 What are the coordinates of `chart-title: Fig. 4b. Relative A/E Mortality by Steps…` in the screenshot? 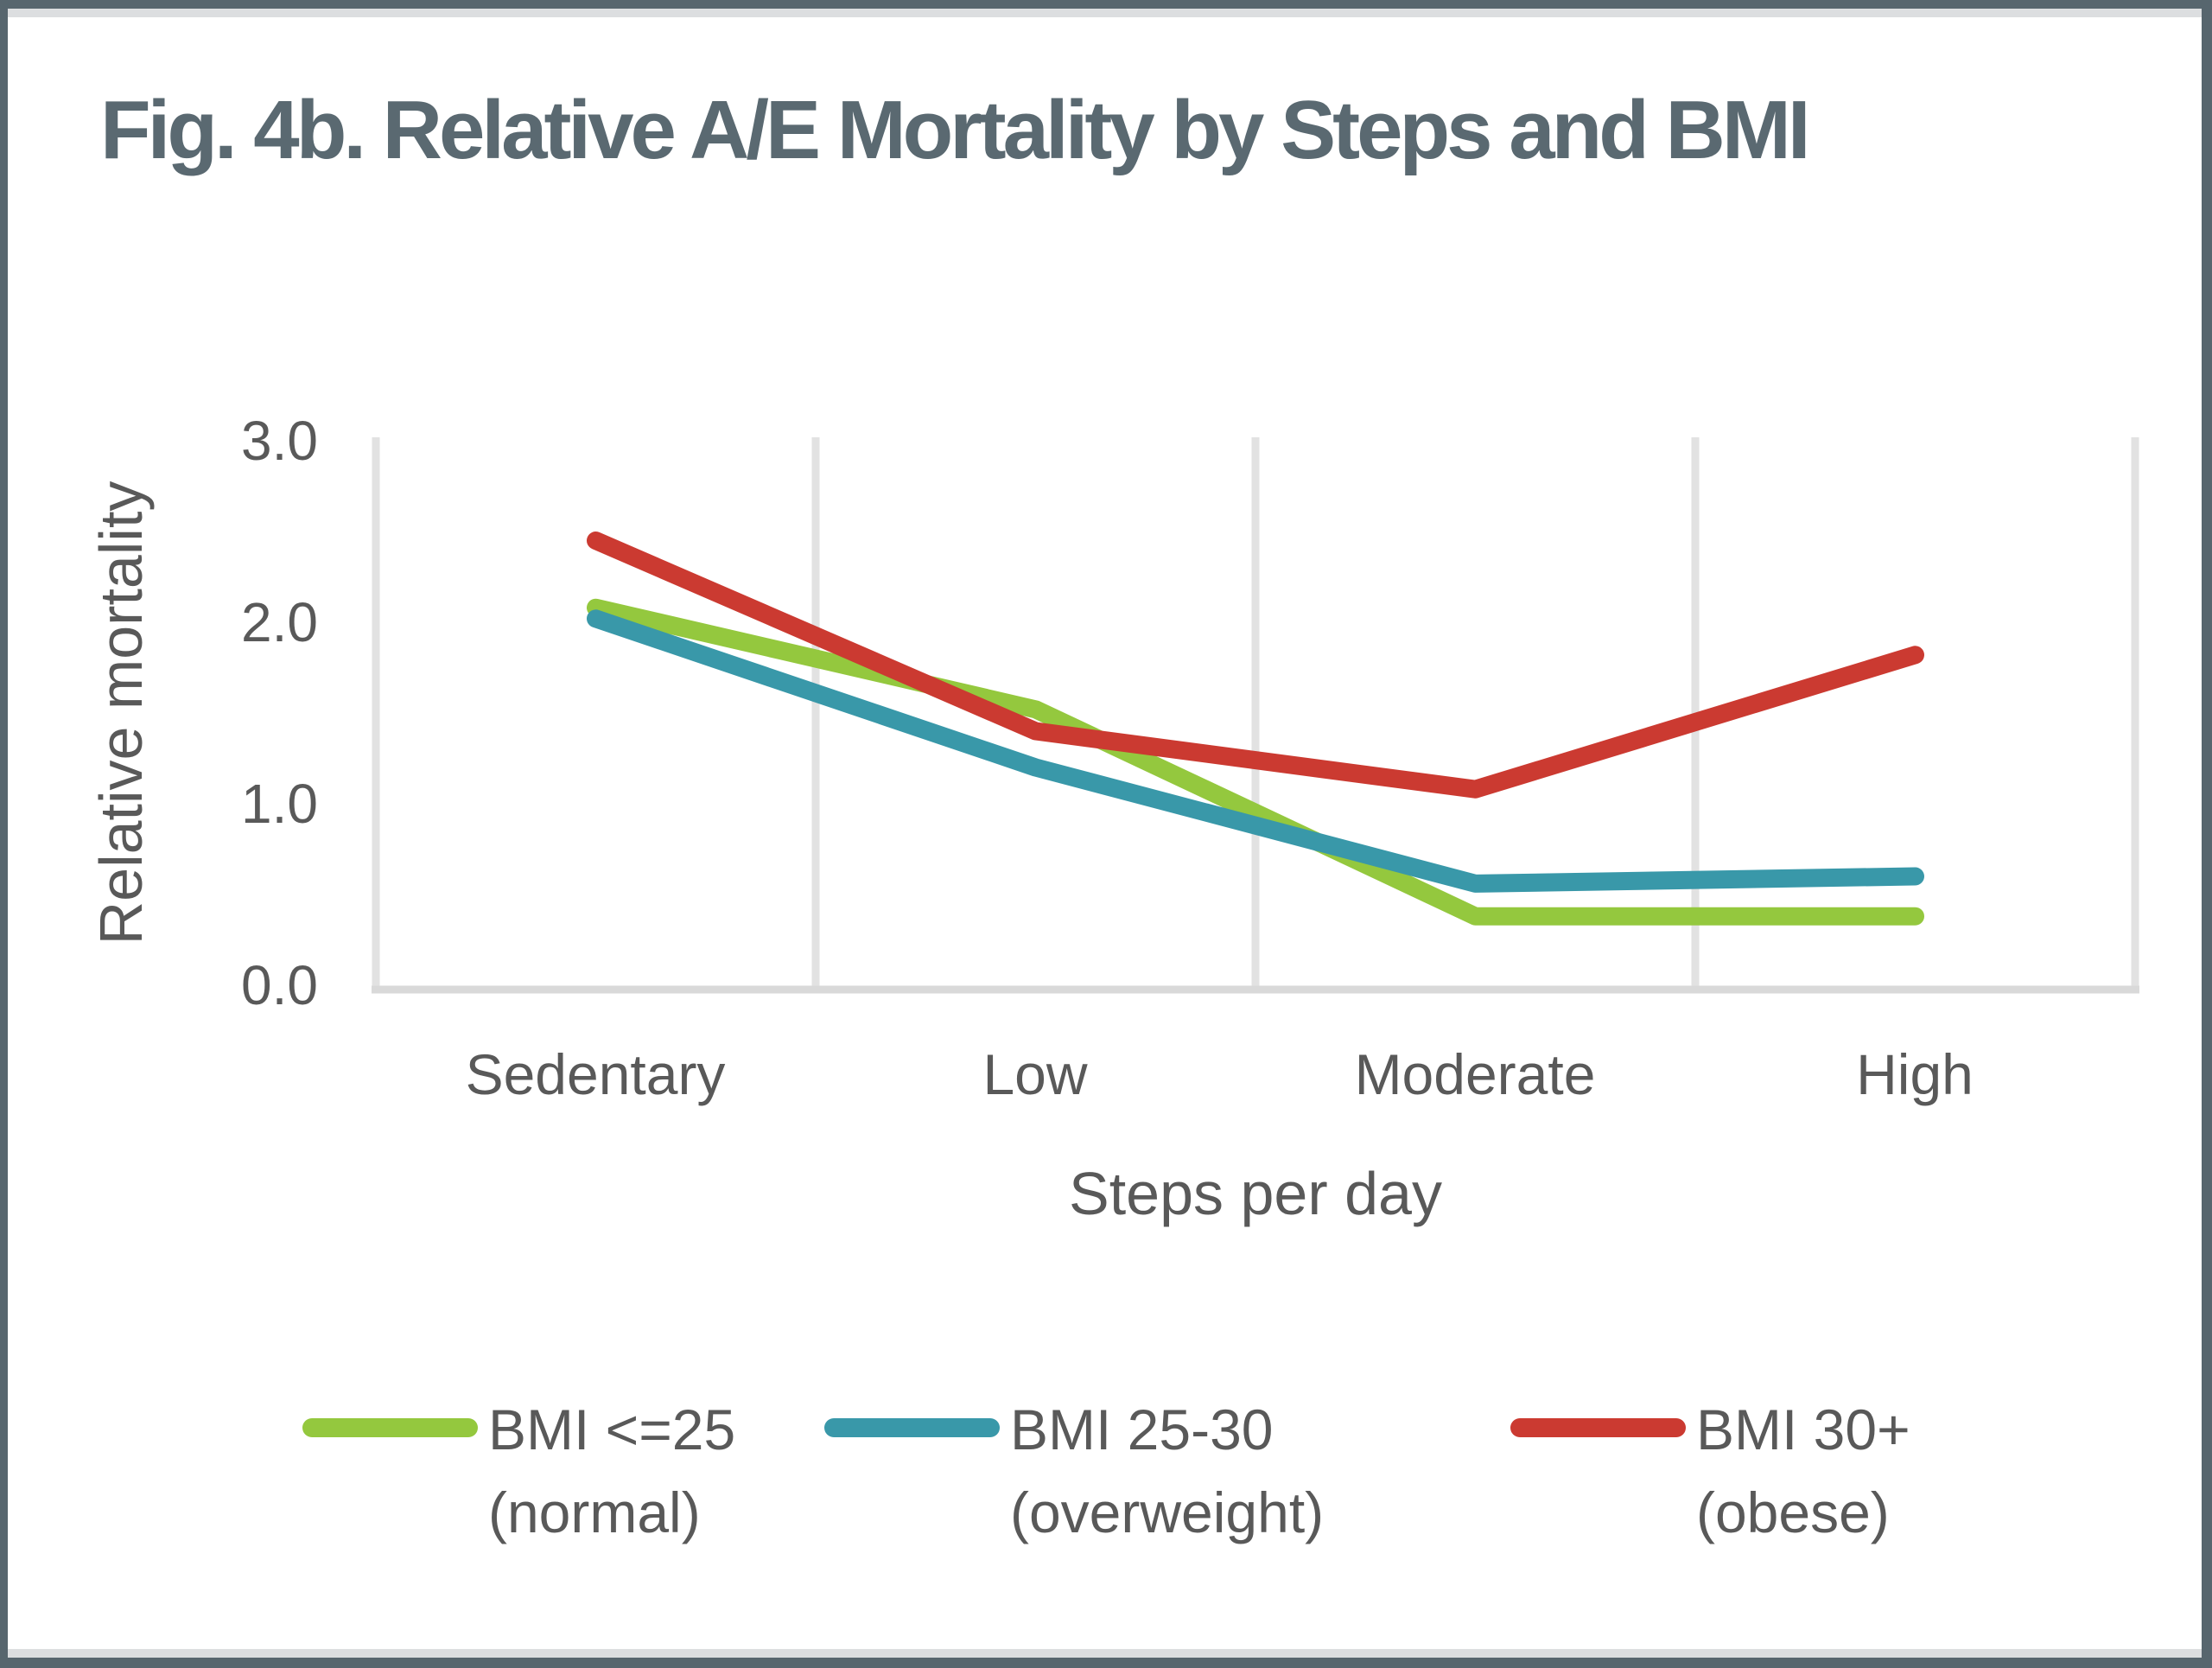 It's located at (955, 130).